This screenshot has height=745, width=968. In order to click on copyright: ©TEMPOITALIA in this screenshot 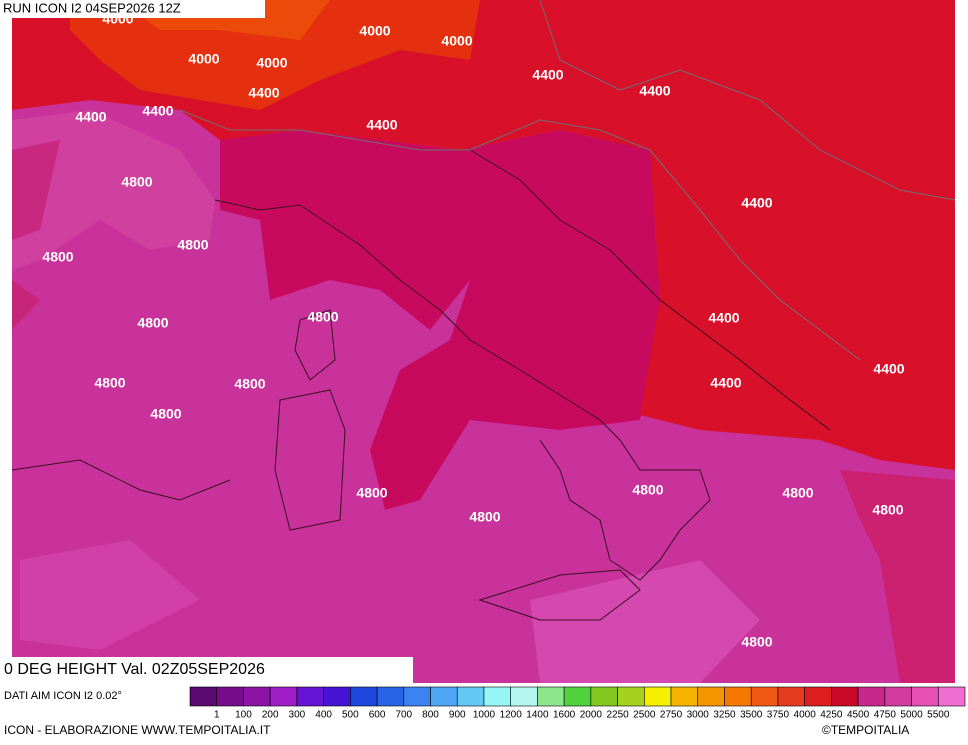, I will do `click(865, 730)`.